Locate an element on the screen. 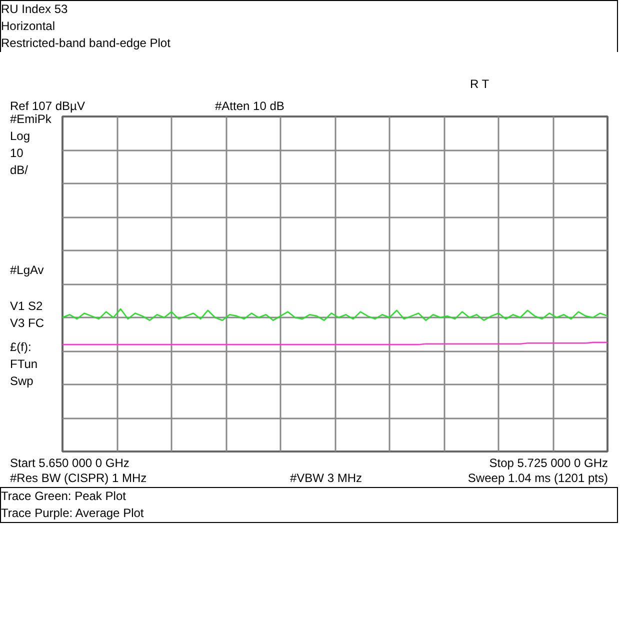  text: £(f): FTun Swp is located at coordinates (24, 364).